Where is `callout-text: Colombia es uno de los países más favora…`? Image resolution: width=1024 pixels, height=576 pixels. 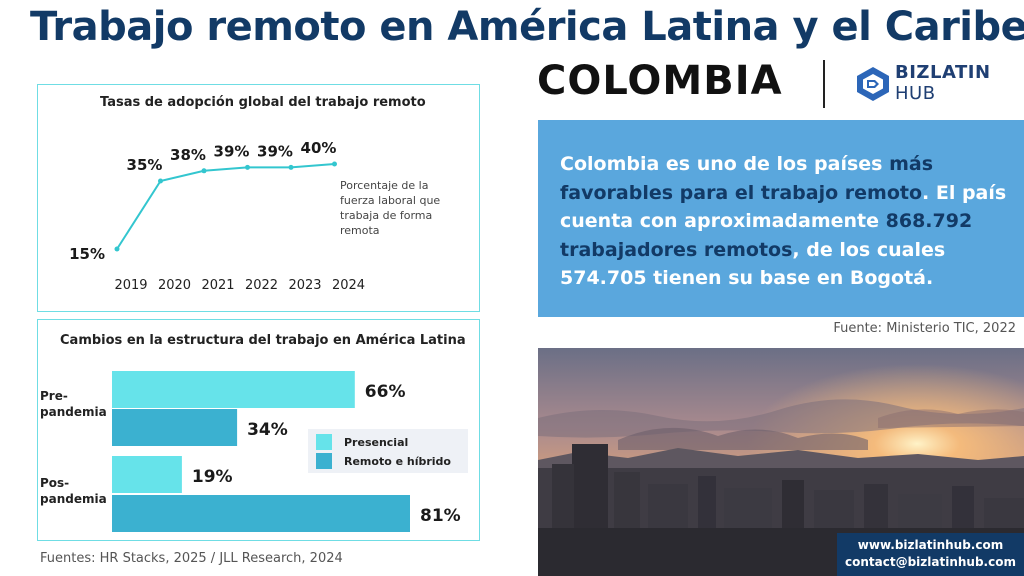 callout-text: Colombia es uno de los países más favora… is located at coordinates (785, 221).